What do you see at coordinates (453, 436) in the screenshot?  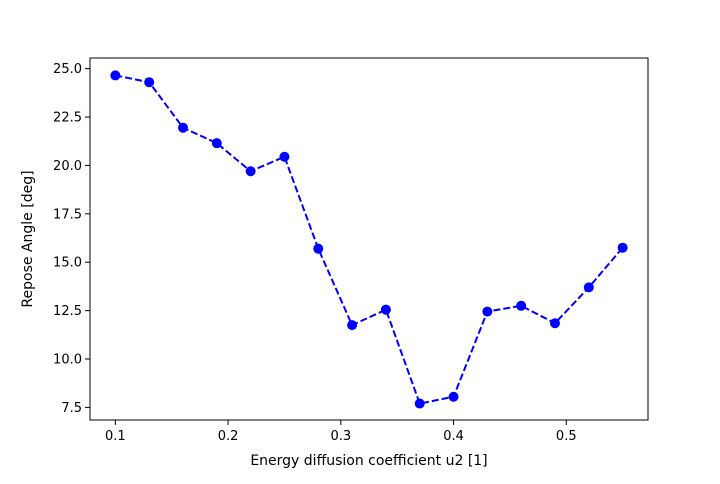 I see `x-tick-label: 0.4` at bounding box center [453, 436].